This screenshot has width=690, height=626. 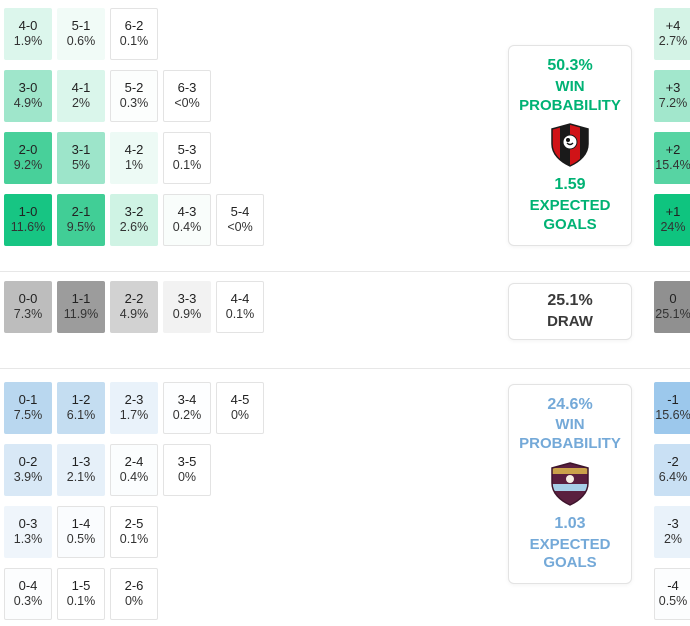 What do you see at coordinates (134, 476) in the screenshot?
I see `score-probability: 0.4%` at bounding box center [134, 476].